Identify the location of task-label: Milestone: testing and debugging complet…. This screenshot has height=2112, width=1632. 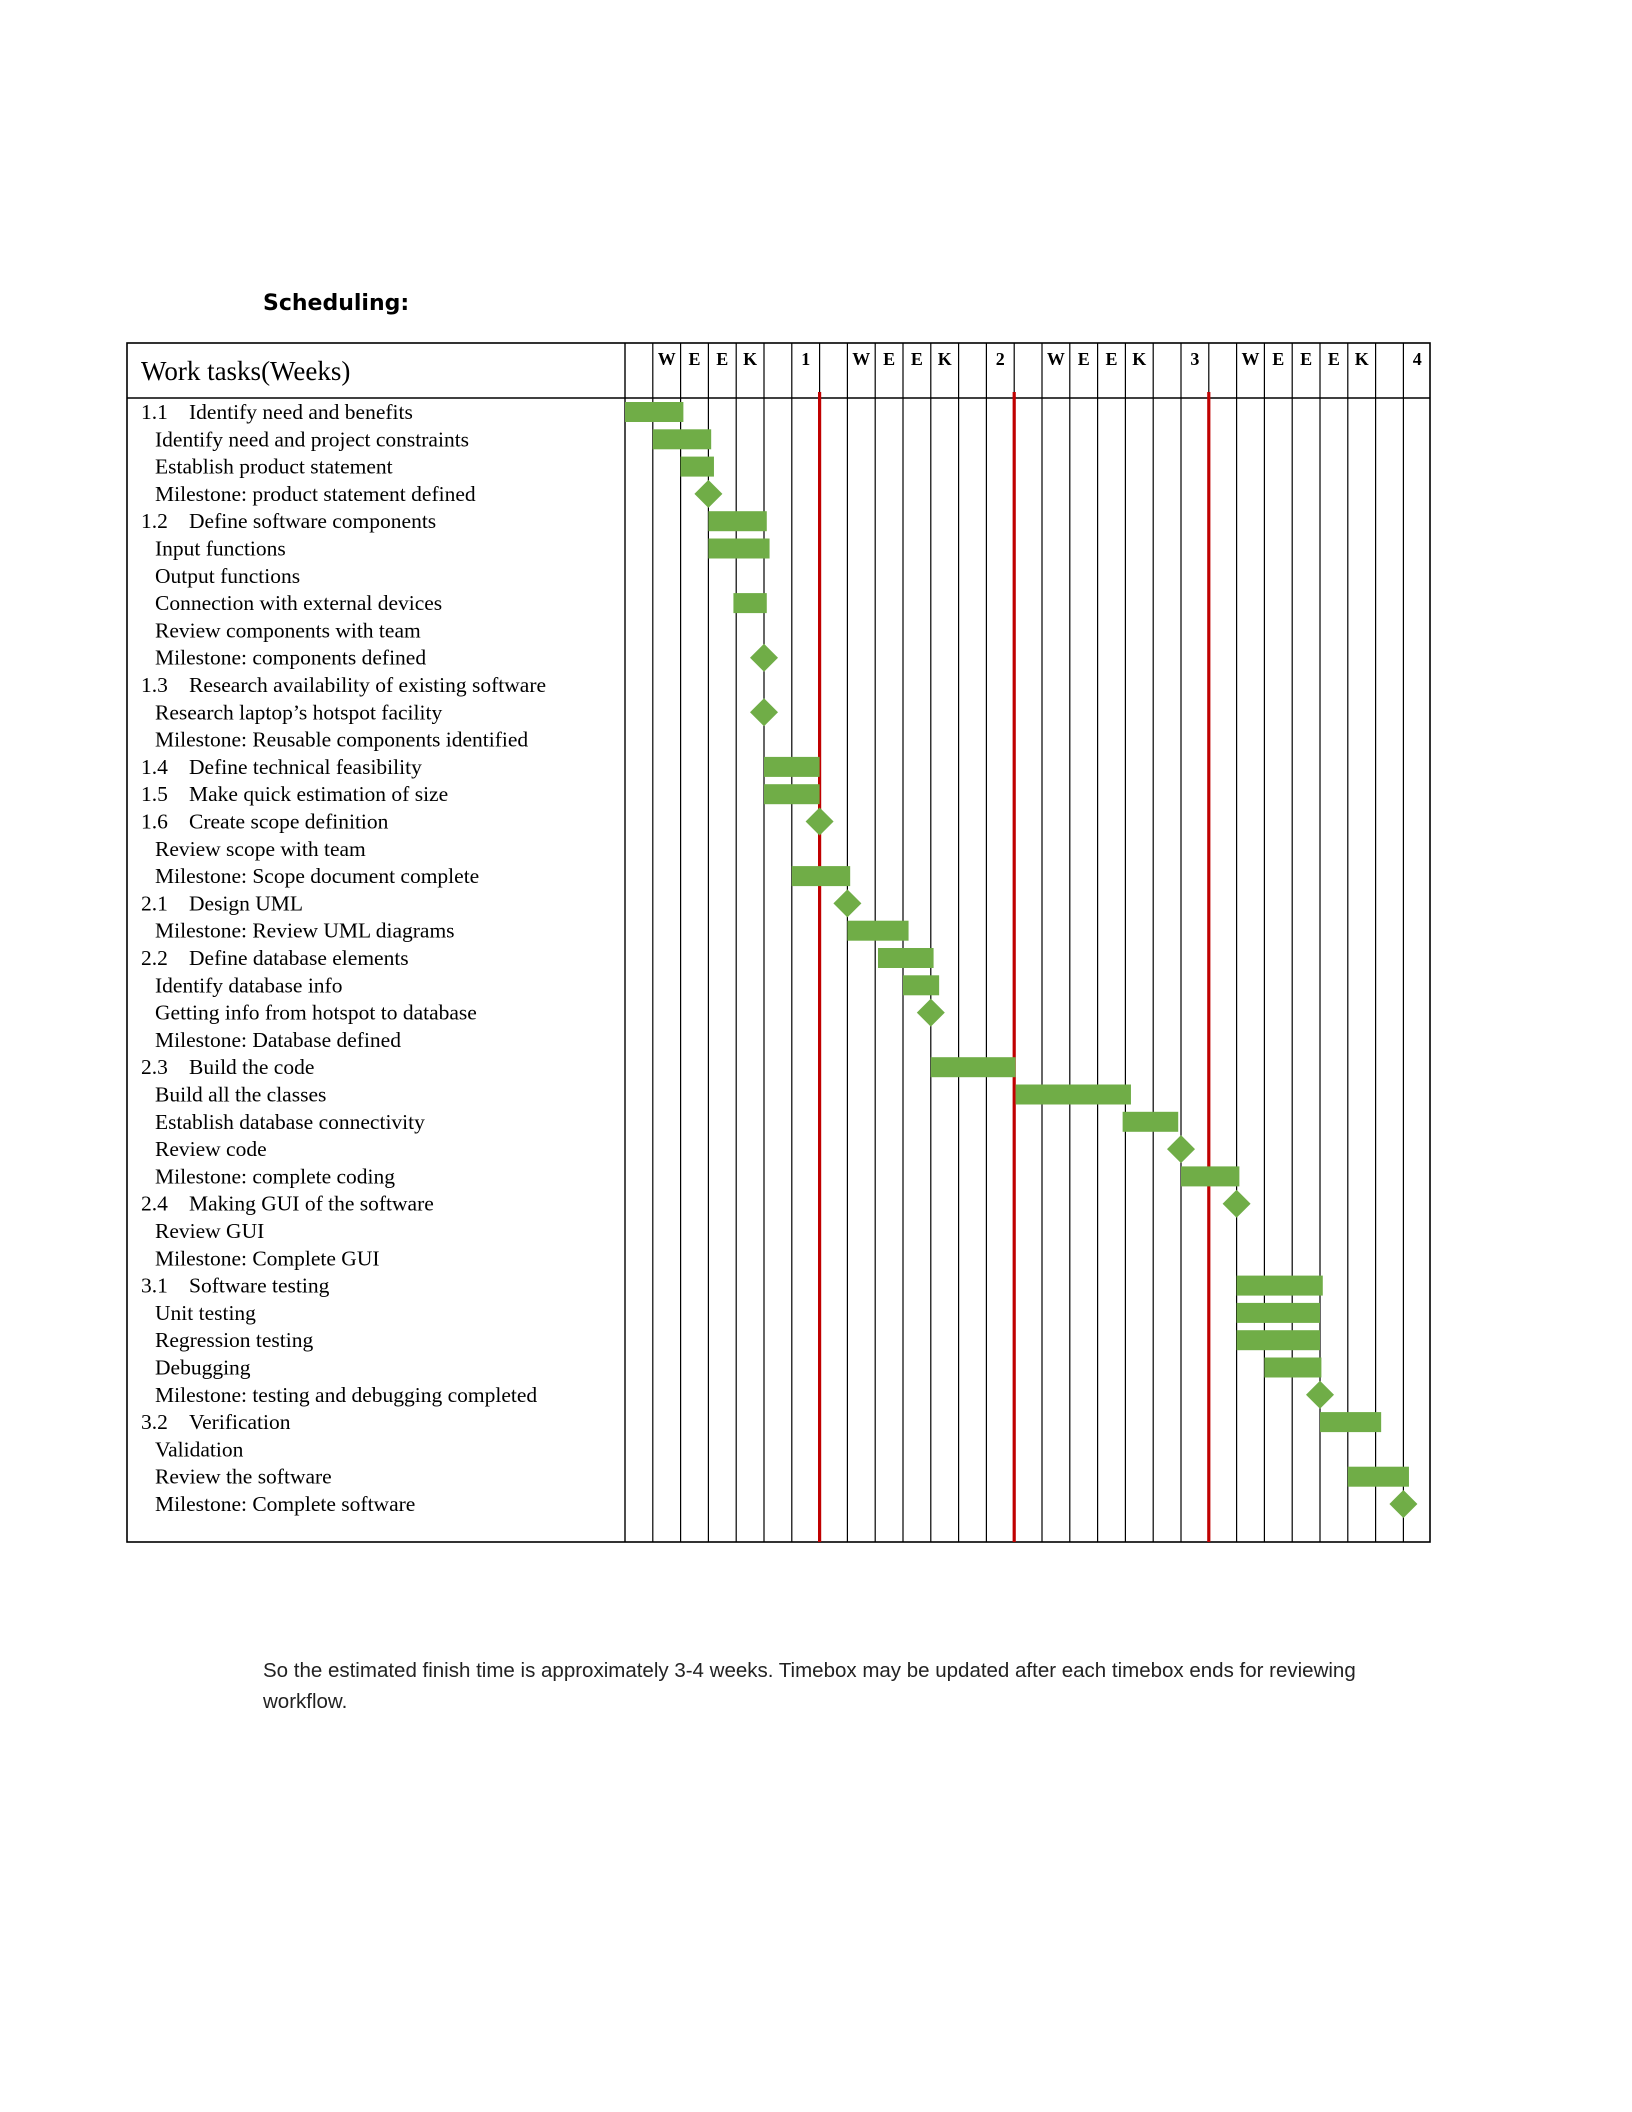
(346, 1395).